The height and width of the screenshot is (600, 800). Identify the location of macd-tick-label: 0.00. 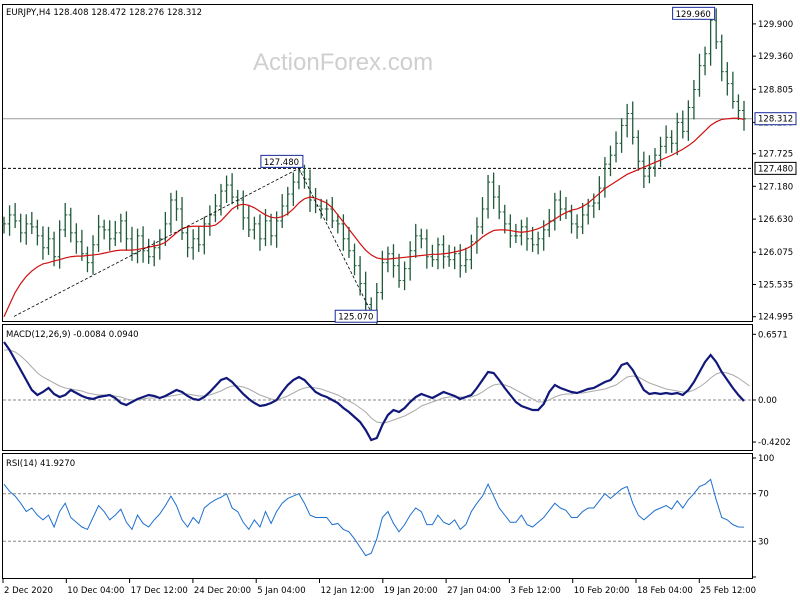
(767, 401).